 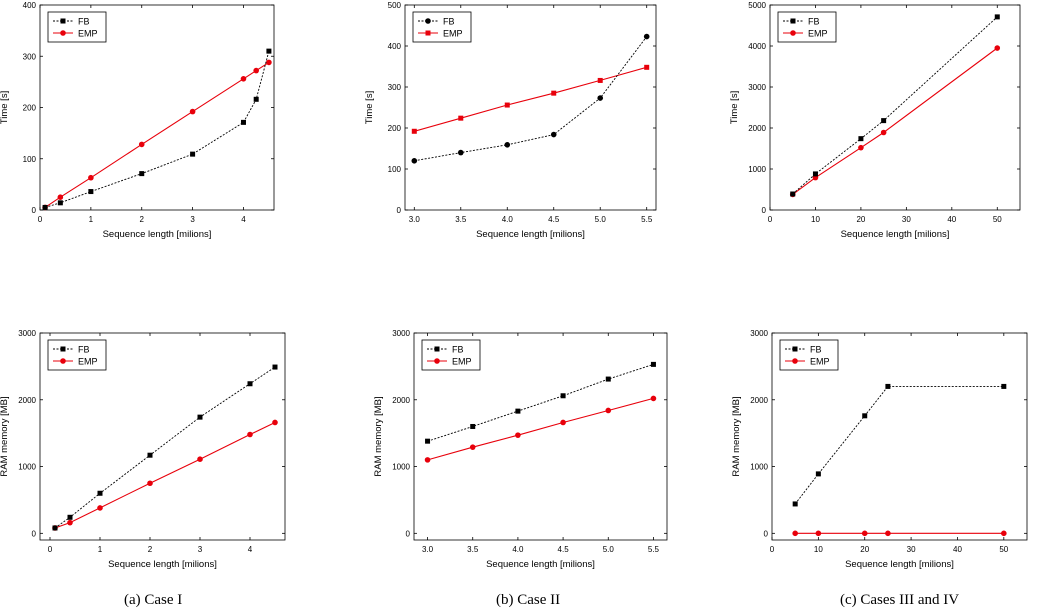 What do you see at coordinates (401, 333) in the screenshot?
I see `y-tick-label: 3000` at bounding box center [401, 333].